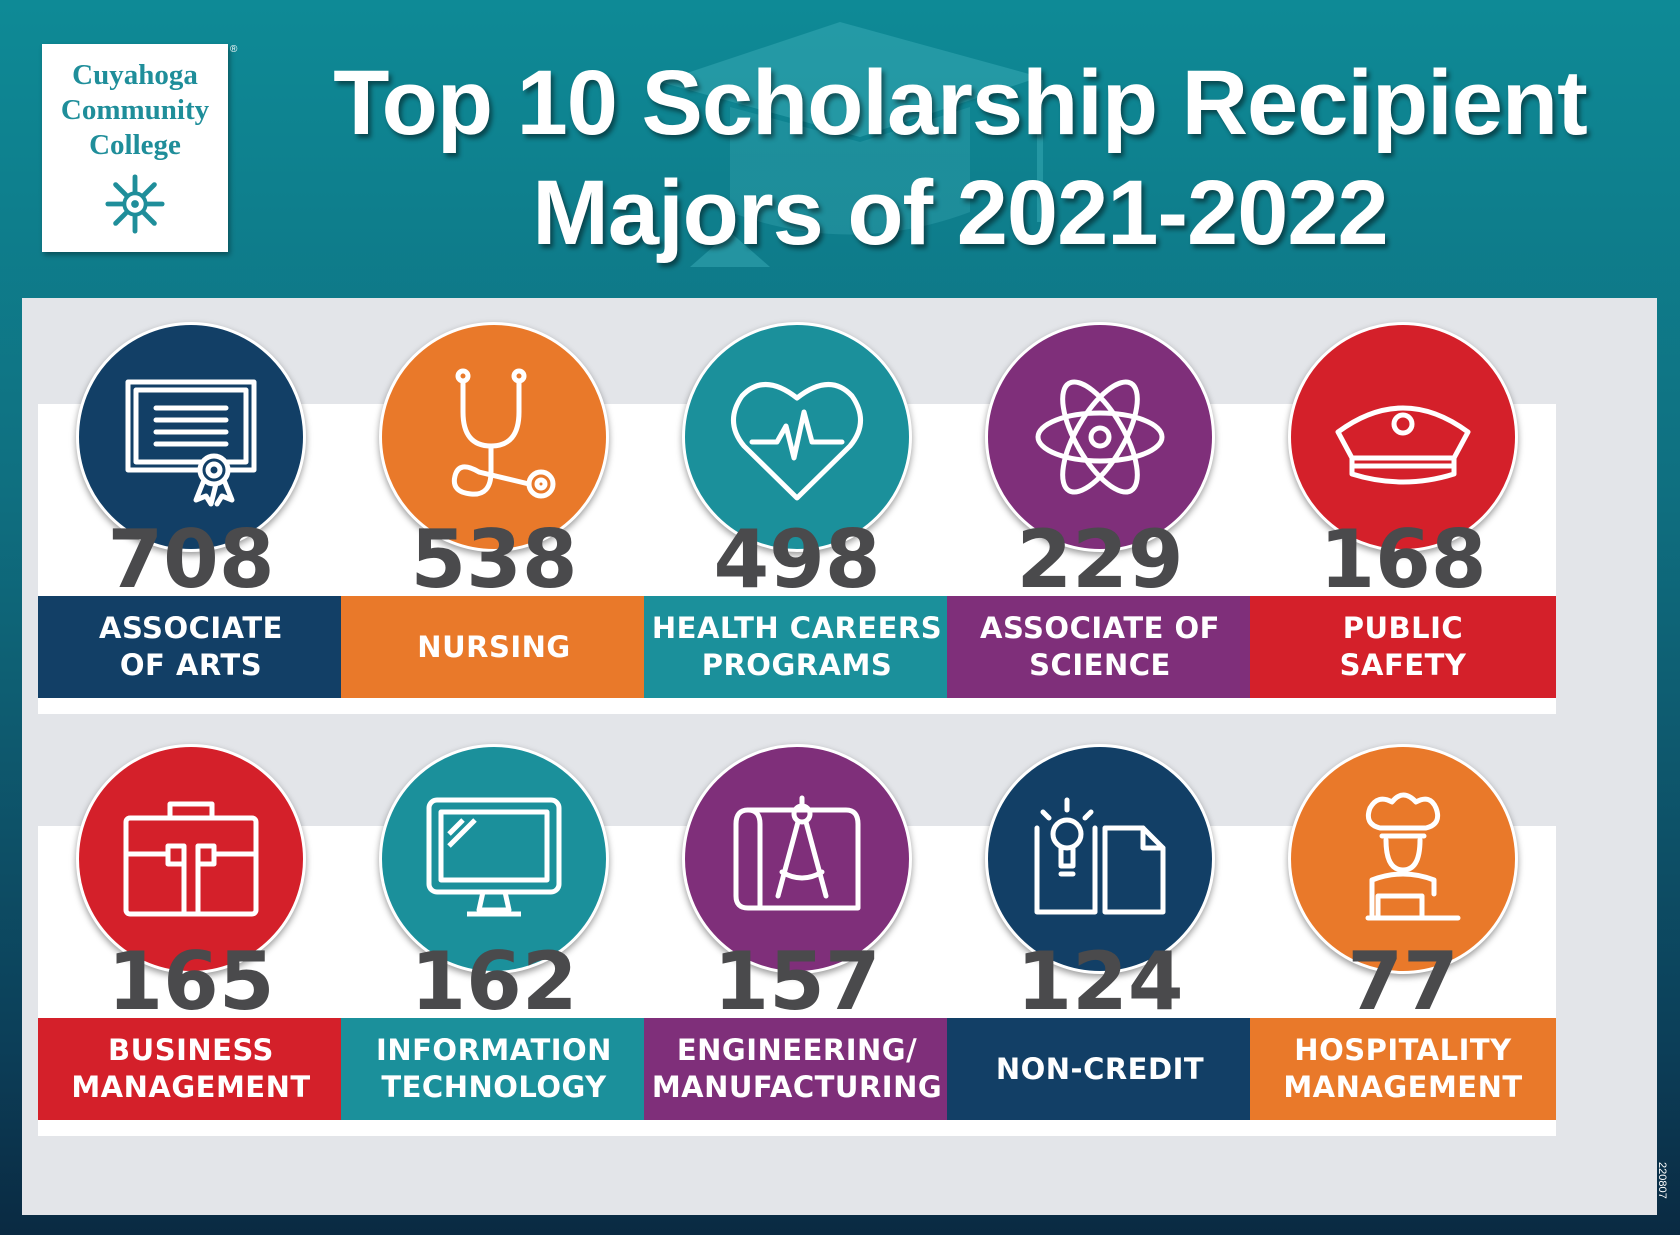 The image size is (1680, 1235). What do you see at coordinates (494, 1069) in the screenshot?
I see `major-label: INFORMATION TECHNOLOGY` at bounding box center [494, 1069].